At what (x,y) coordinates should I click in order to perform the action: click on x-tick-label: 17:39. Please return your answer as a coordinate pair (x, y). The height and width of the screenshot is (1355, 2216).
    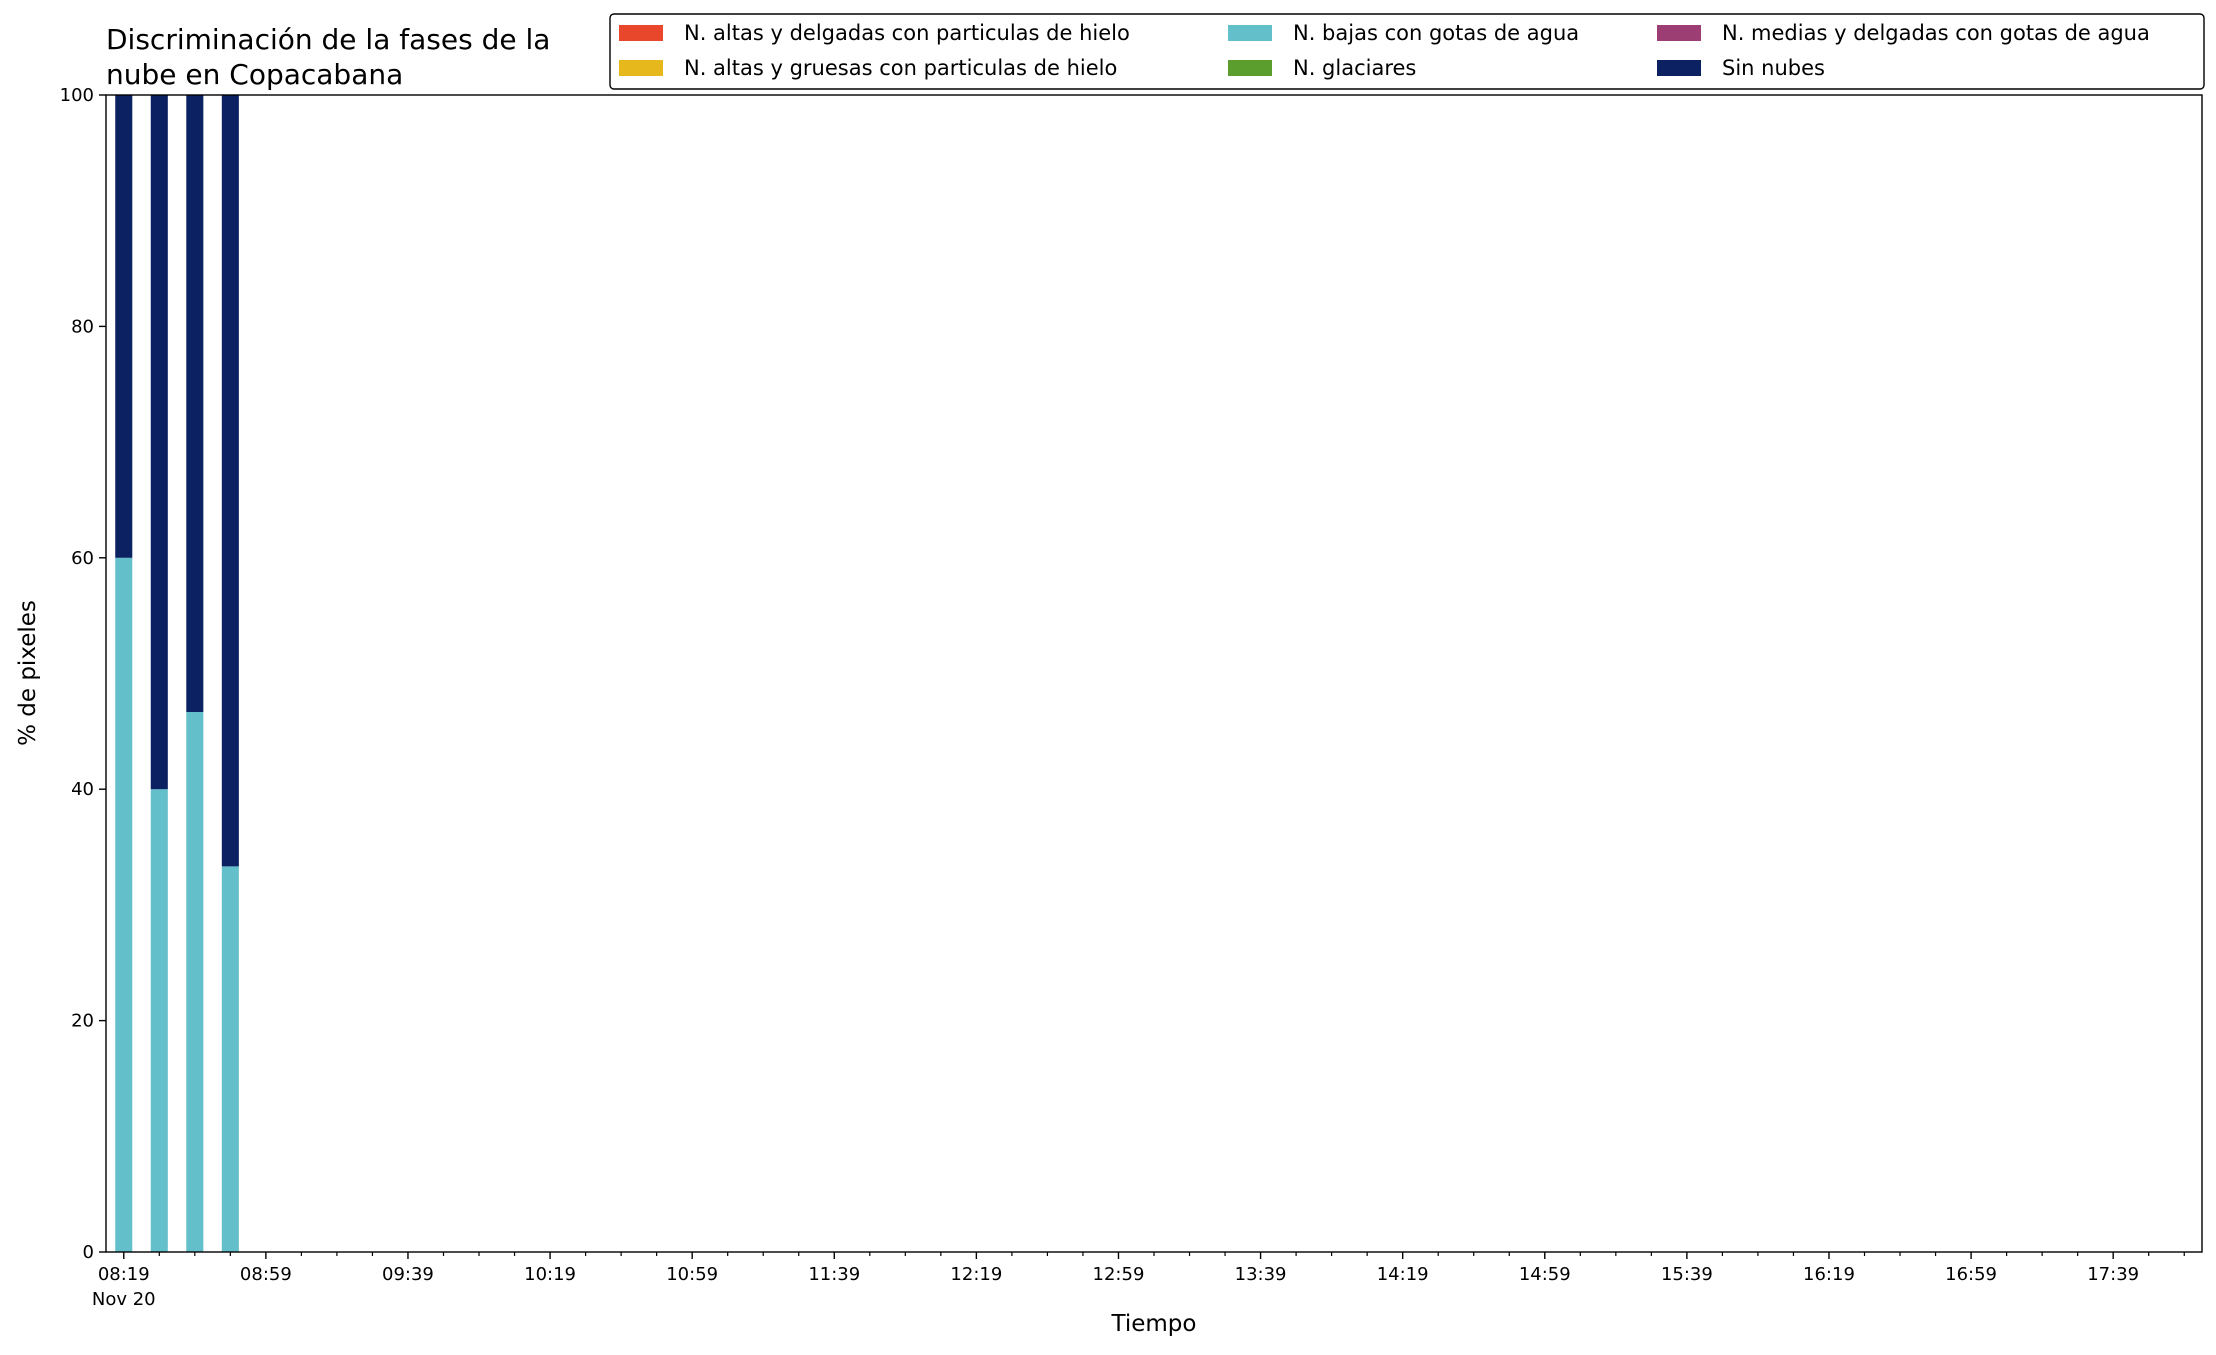
    Looking at the image, I should click on (2113, 1274).